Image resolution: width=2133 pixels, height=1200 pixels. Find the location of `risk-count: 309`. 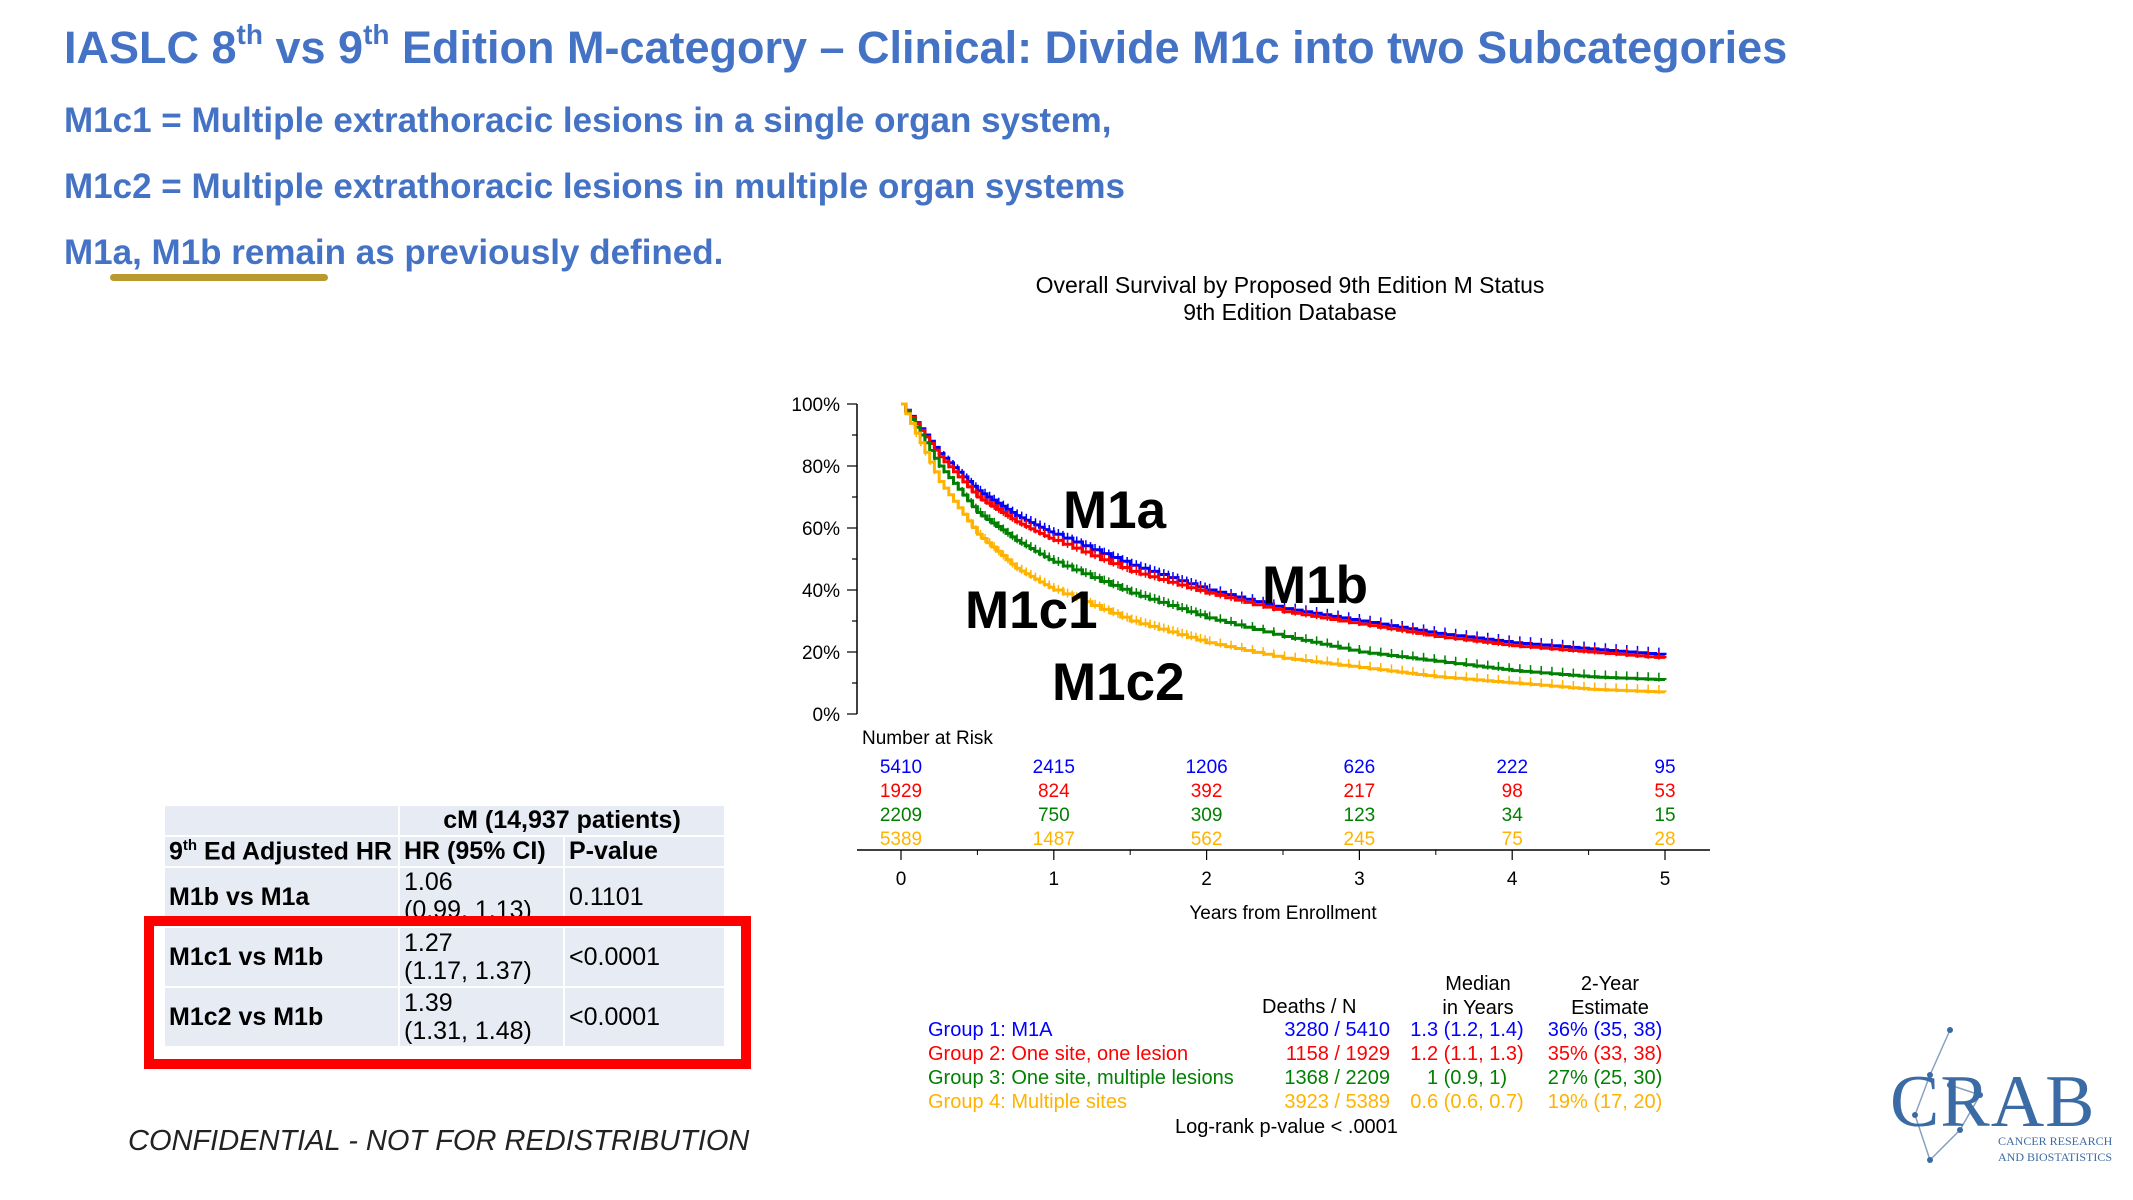

risk-count: 309 is located at coordinates (1207, 815).